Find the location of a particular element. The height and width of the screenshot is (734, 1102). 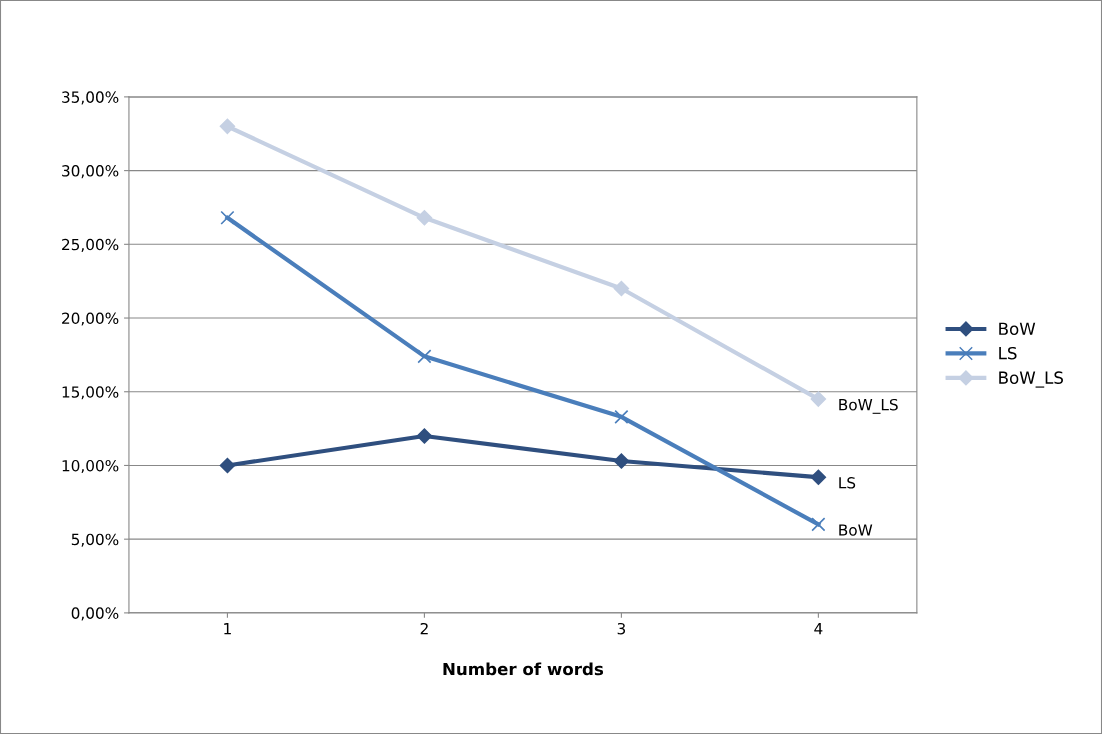

y-tick-label: 10,00% is located at coordinates (90, 466).